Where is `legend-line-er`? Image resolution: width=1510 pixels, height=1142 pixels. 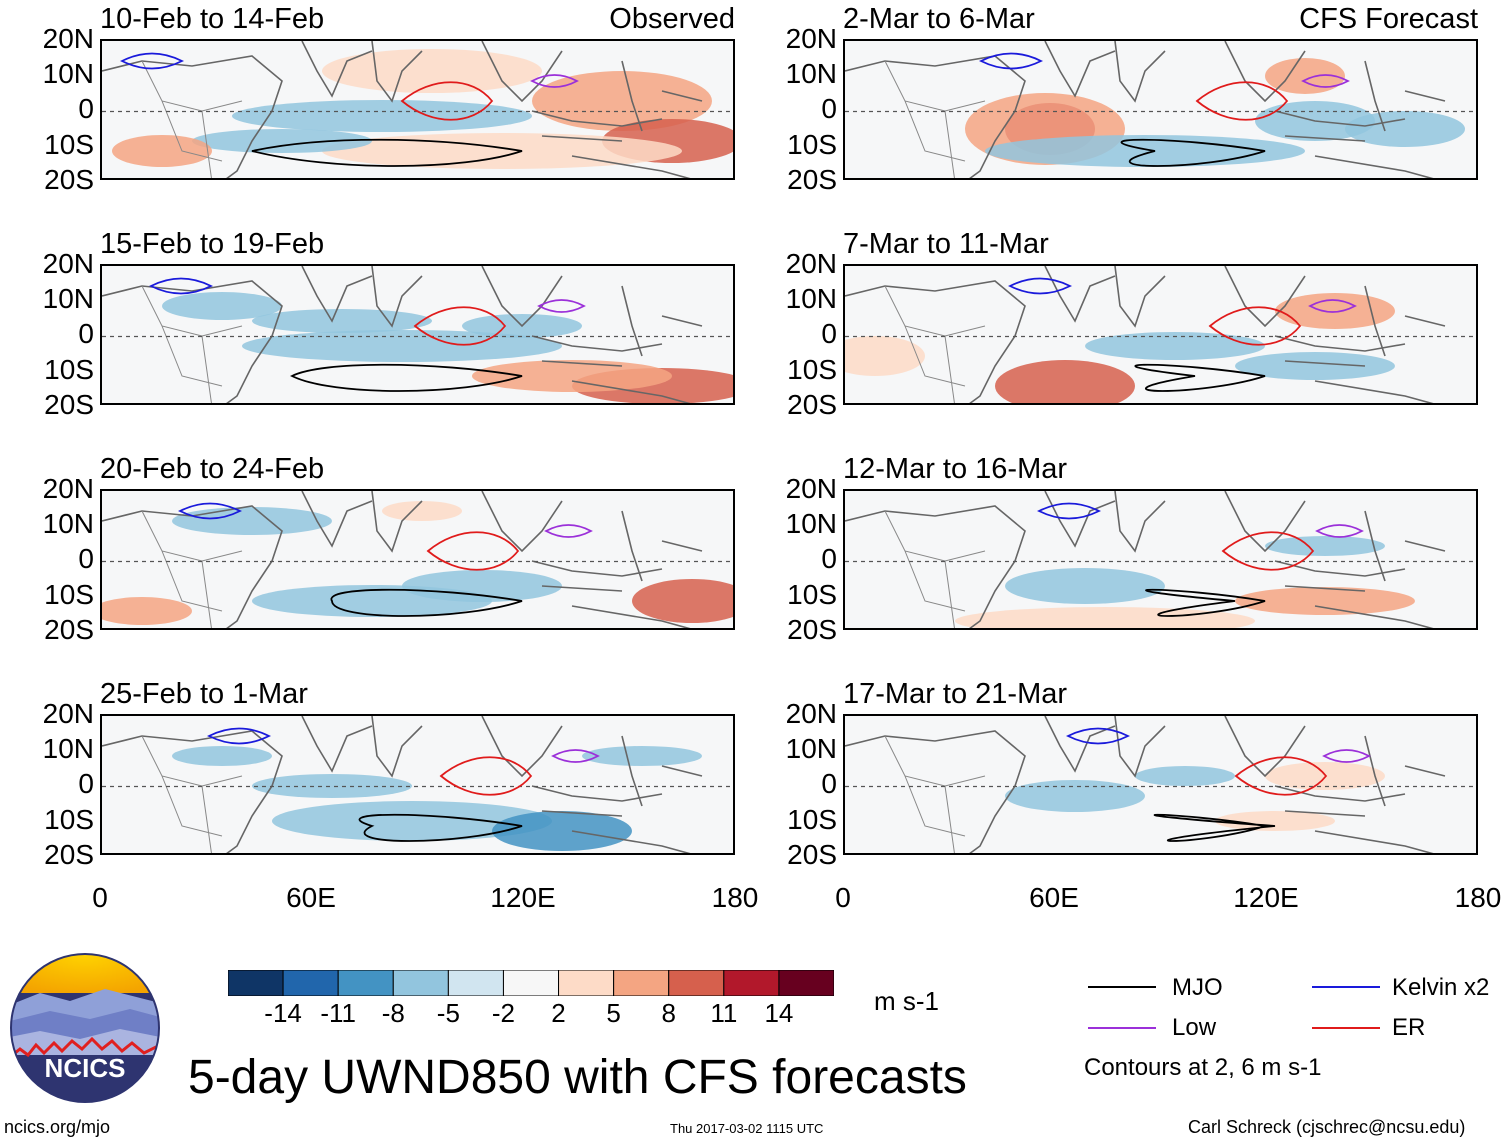
legend-line-er is located at coordinates (1346, 1028).